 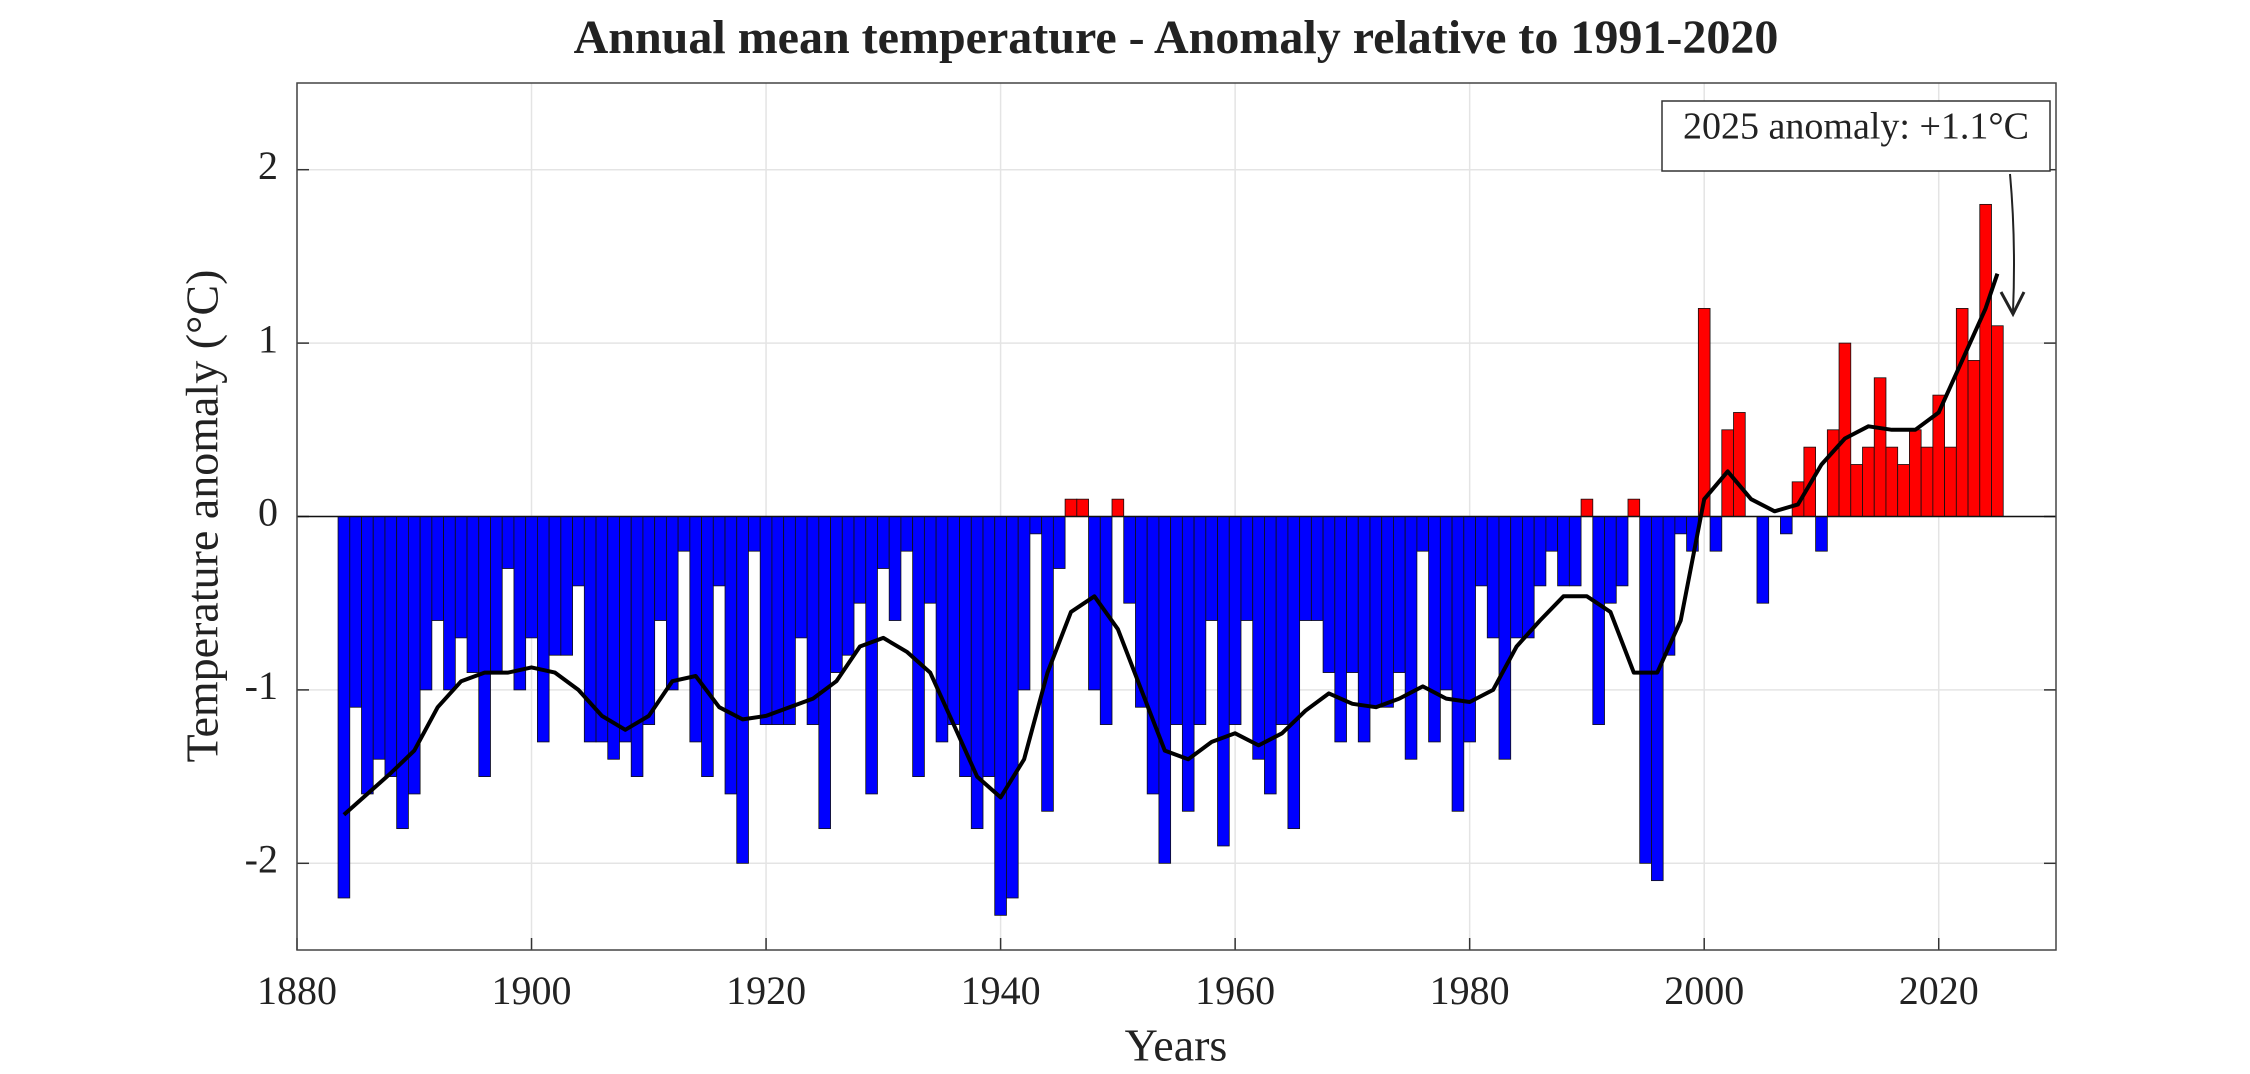 What do you see at coordinates (2012, 243) in the screenshot?
I see `annotation-arrow` at bounding box center [2012, 243].